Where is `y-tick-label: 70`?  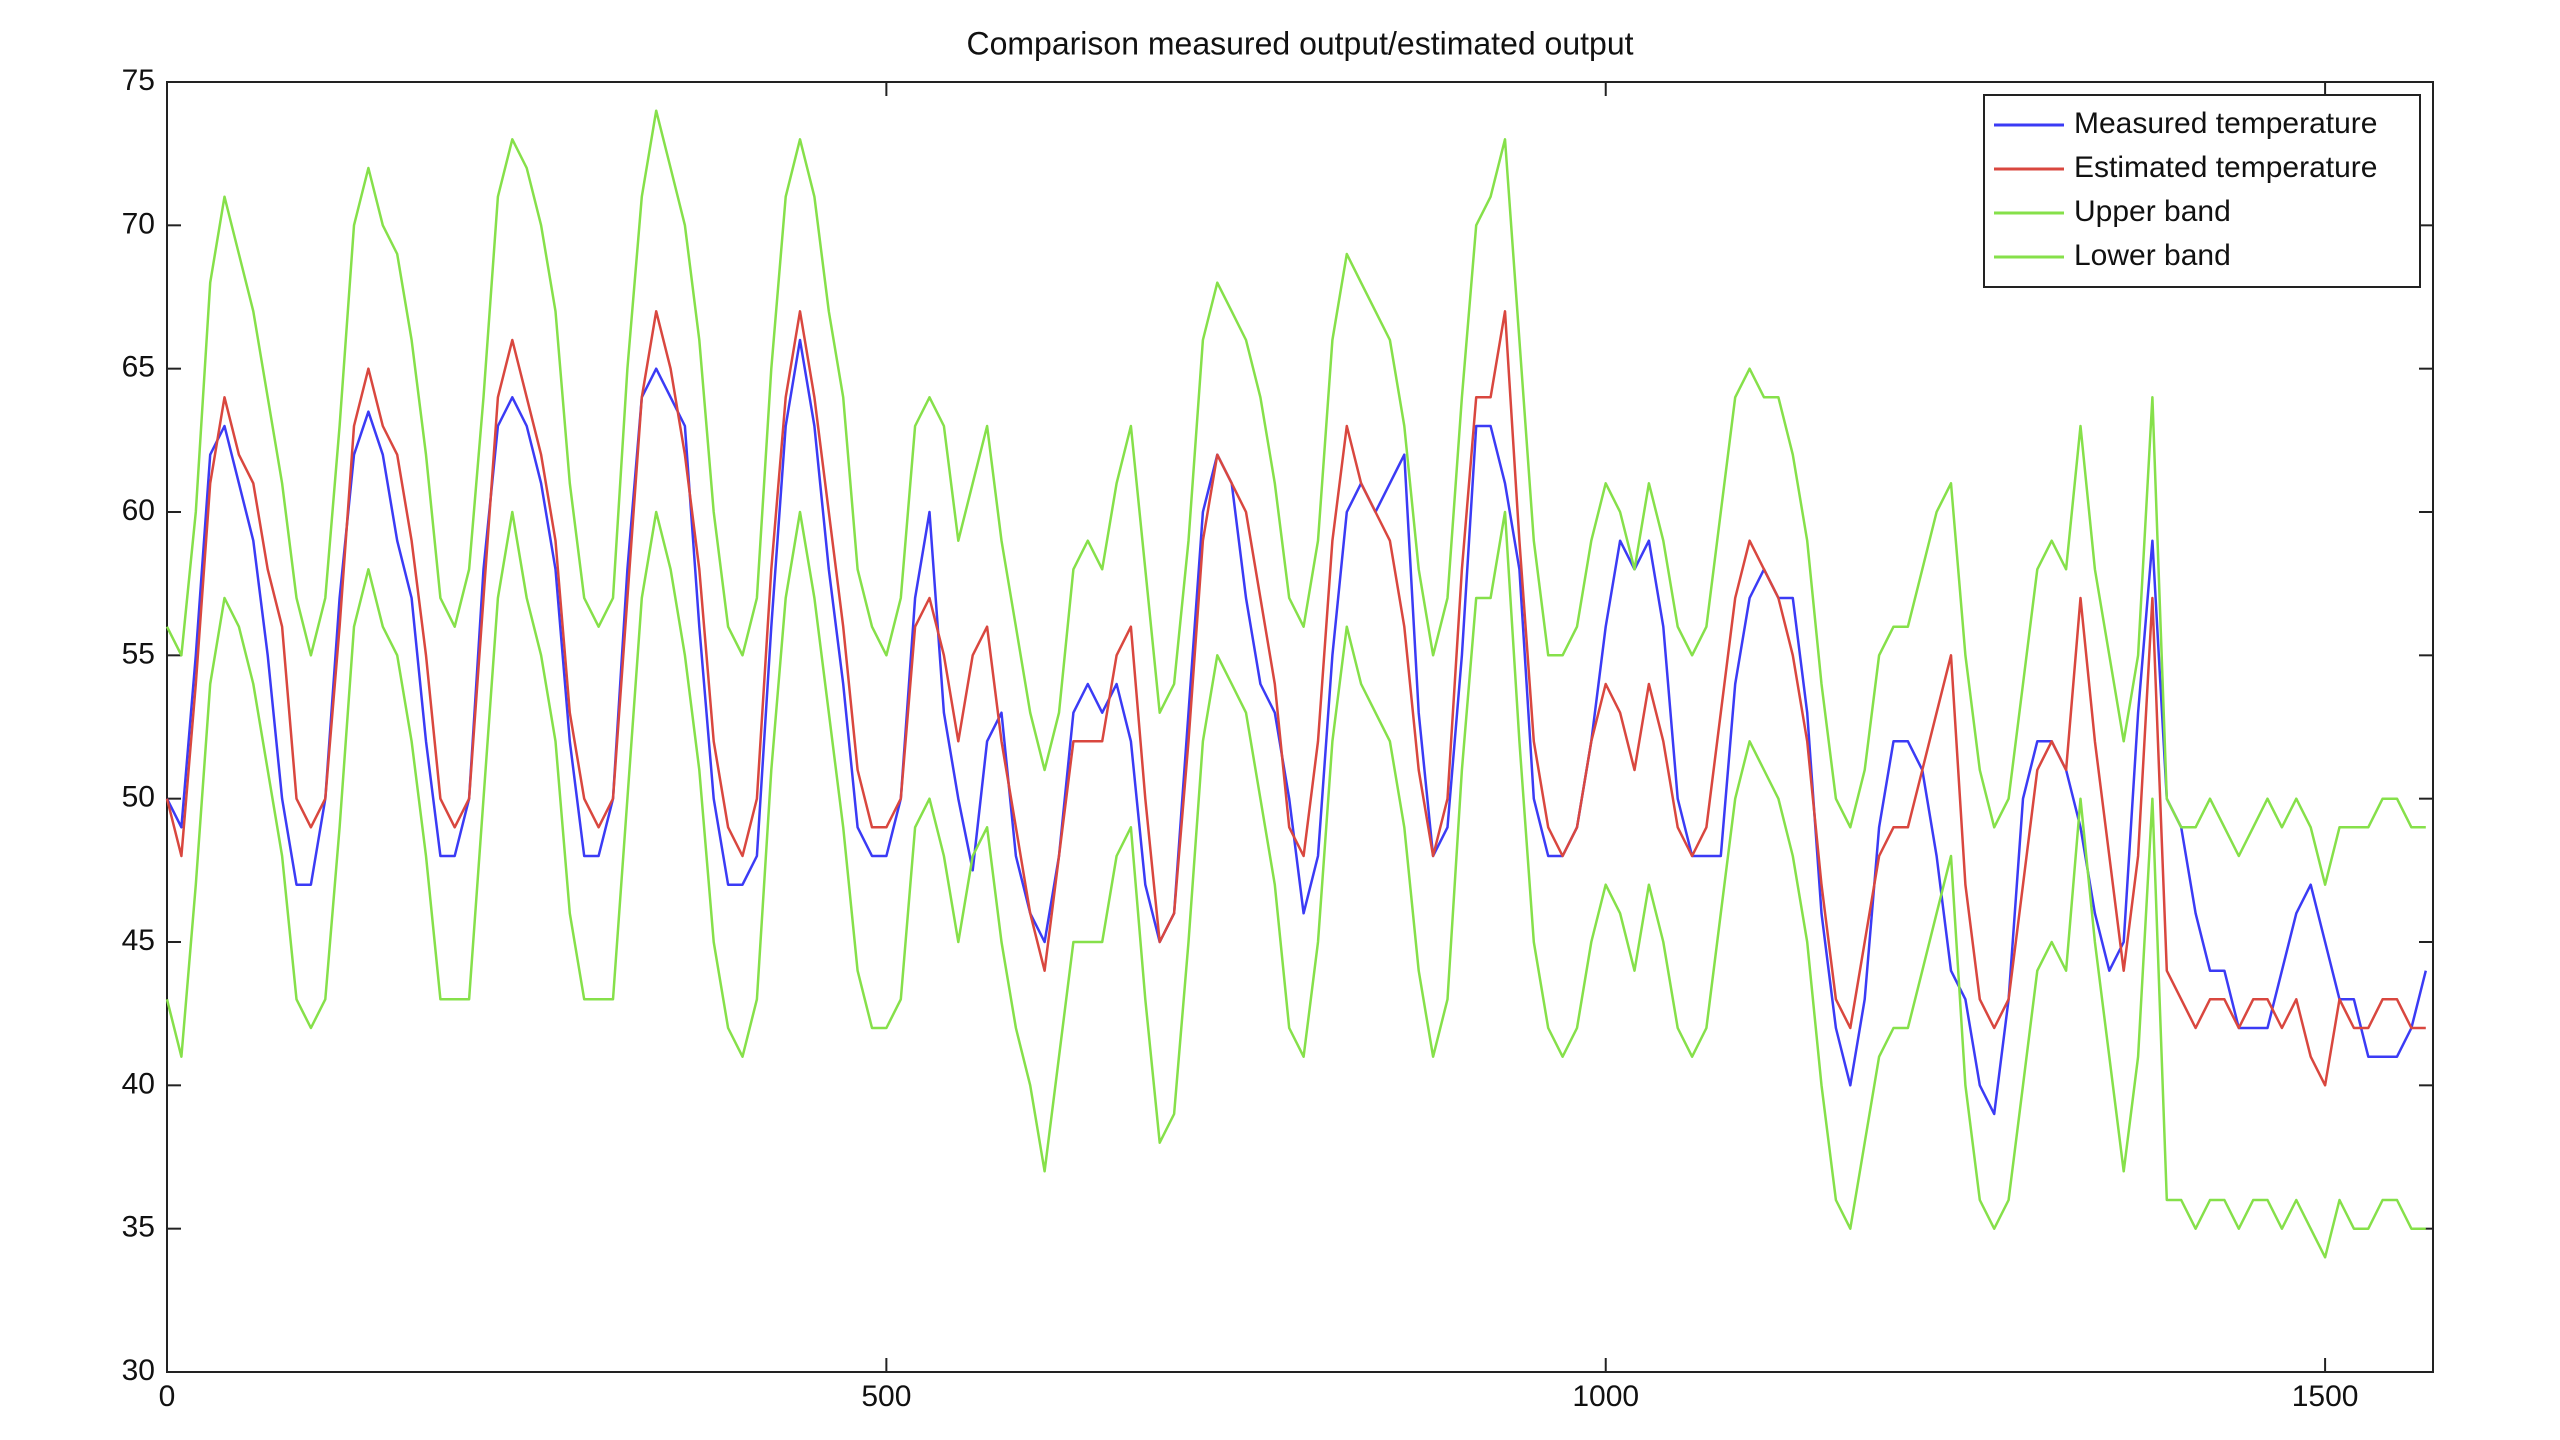
y-tick-label: 70 is located at coordinates (138, 223).